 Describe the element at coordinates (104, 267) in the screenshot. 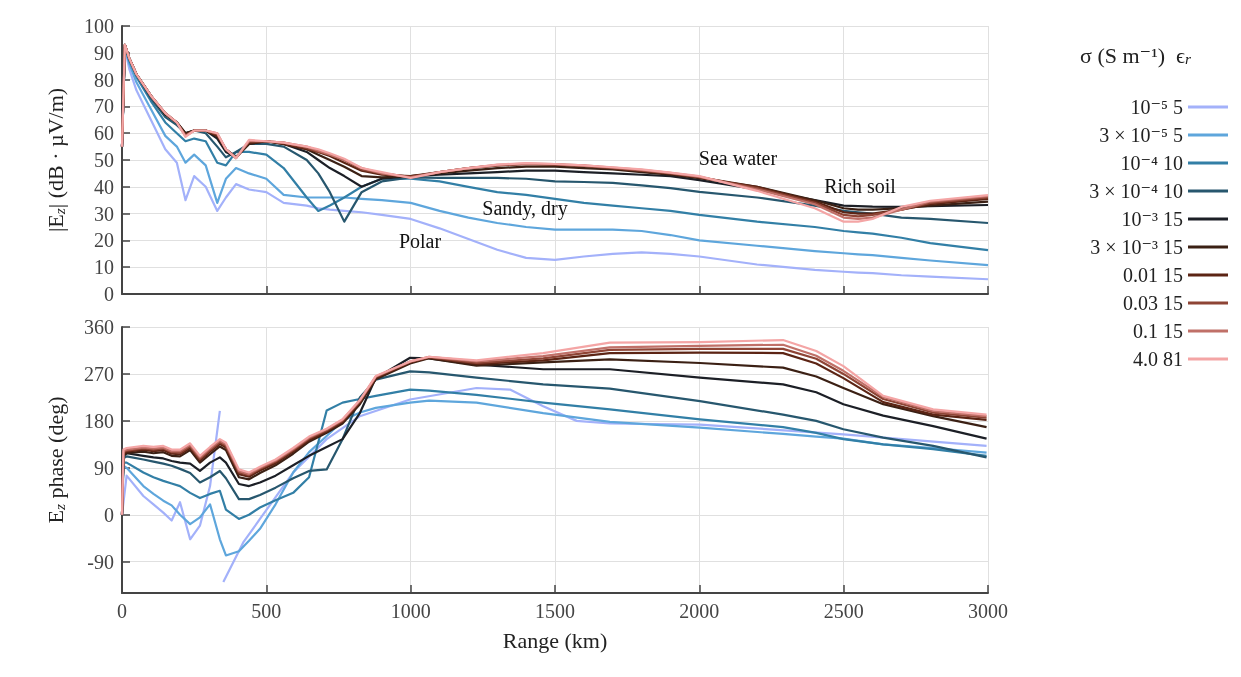

I see `y-tick-label: 10` at that location.